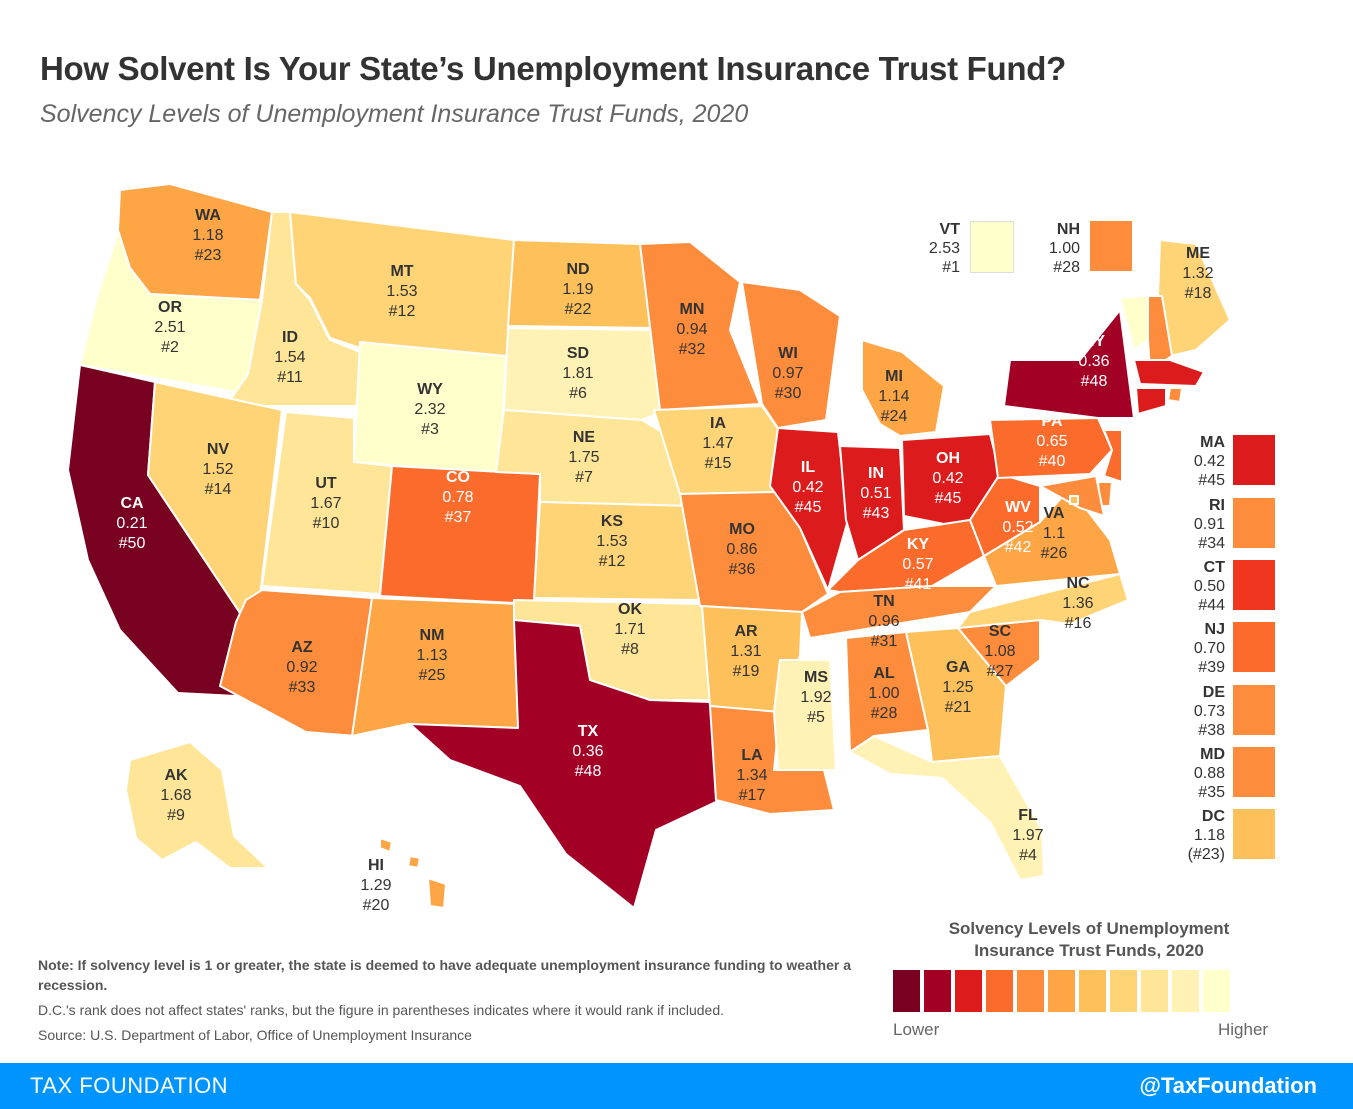 The height and width of the screenshot is (1109, 1353). Describe the element at coordinates (1197, 273) in the screenshot. I see `state-label-me-value: 1.32` at that location.